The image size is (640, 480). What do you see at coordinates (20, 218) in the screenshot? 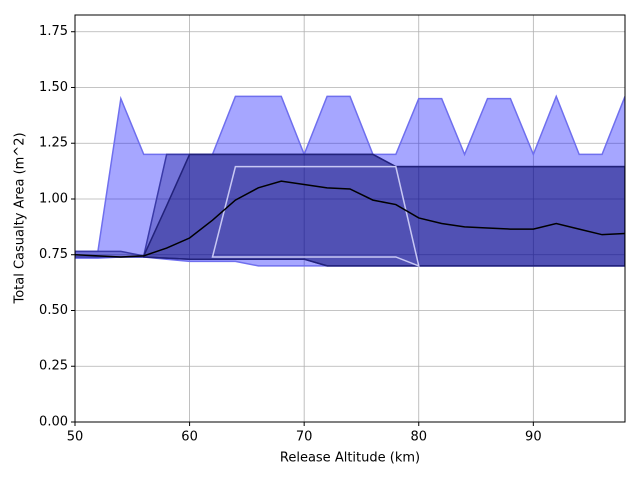
I see `y-axis-label: Total Casualty Area (m^2)` at bounding box center [20, 218].